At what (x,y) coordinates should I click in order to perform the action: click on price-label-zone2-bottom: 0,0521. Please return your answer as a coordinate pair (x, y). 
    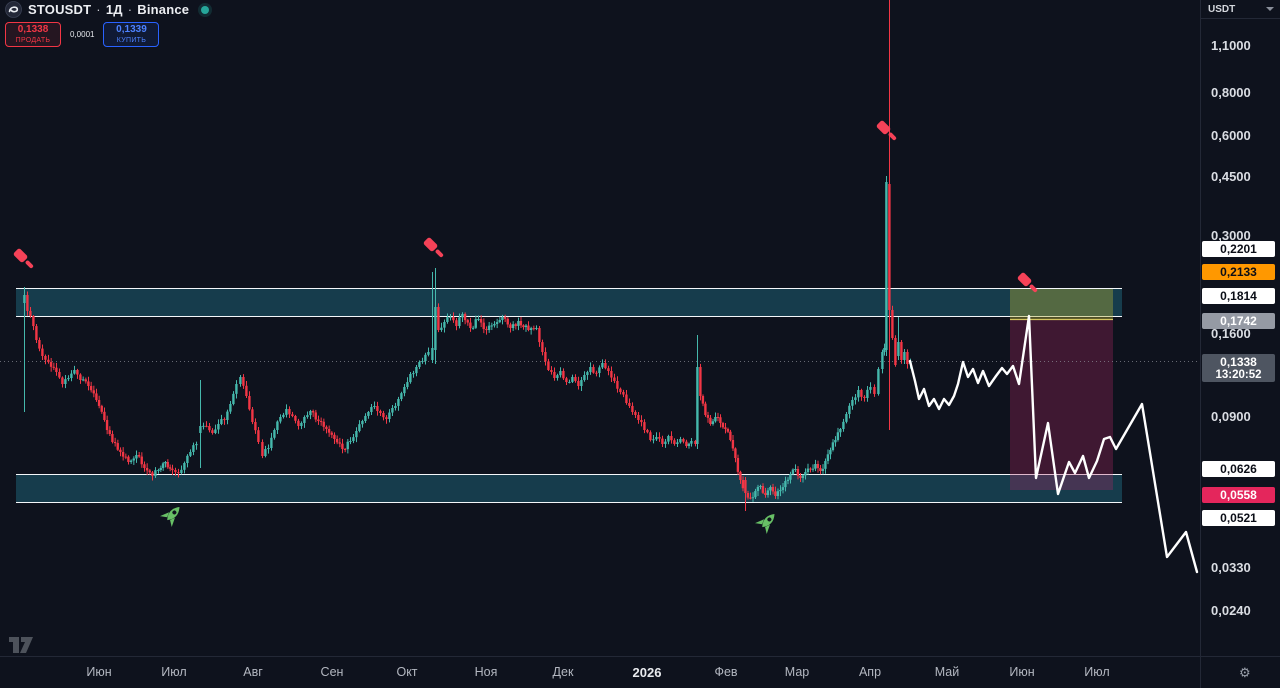
    Looking at the image, I should click on (1238, 518).